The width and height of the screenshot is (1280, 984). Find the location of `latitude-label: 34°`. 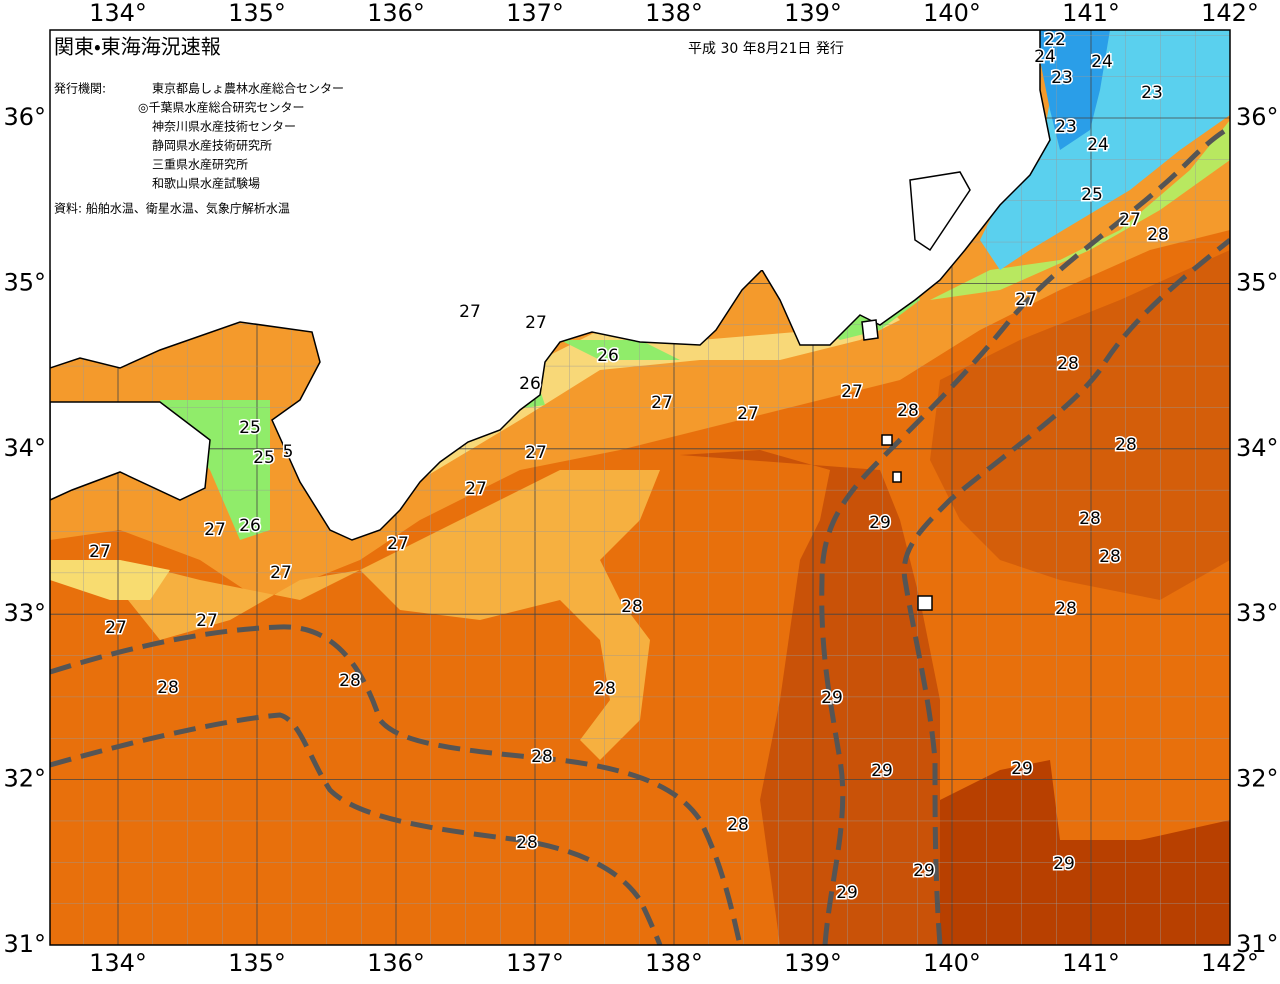

latitude-label: 34° is located at coordinates (1257, 448).